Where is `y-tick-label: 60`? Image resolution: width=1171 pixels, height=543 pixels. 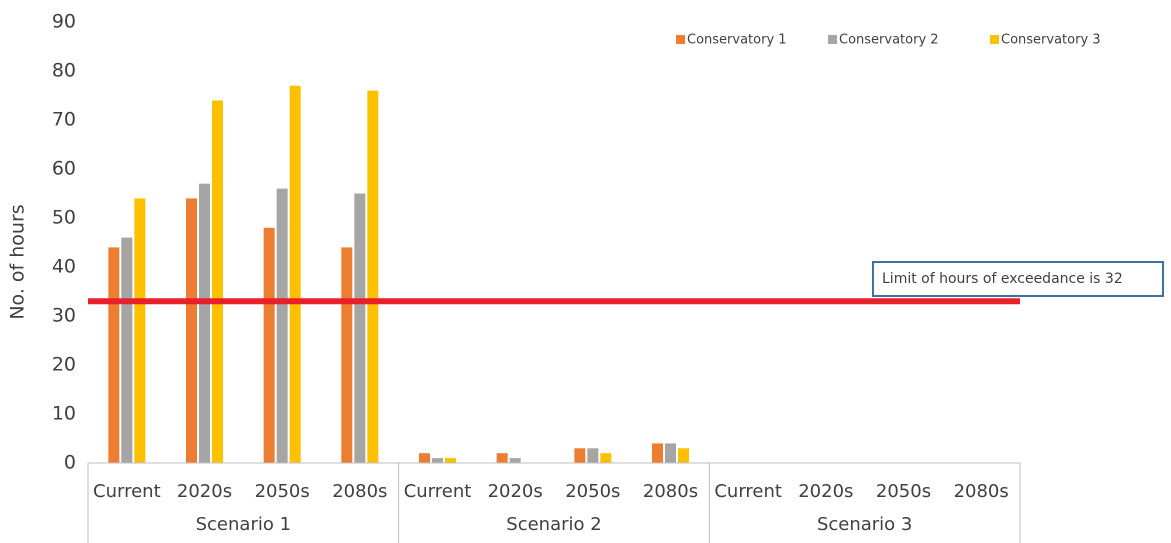 y-tick-label: 60 is located at coordinates (64, 169).